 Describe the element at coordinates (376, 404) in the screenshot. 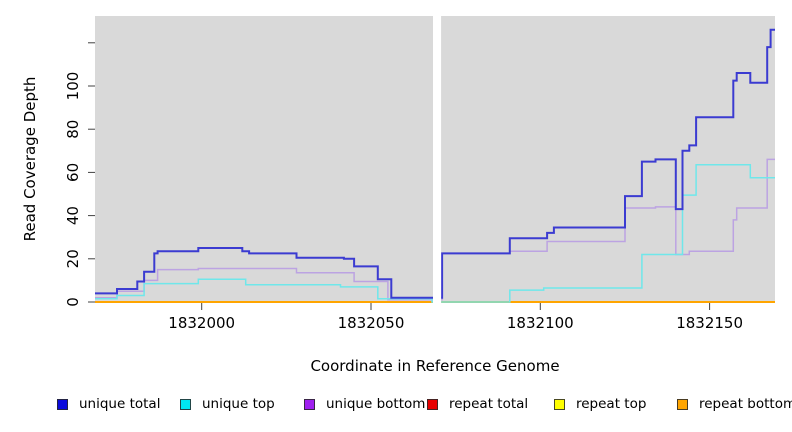

I see `legend-label: unique bottom` at that location.